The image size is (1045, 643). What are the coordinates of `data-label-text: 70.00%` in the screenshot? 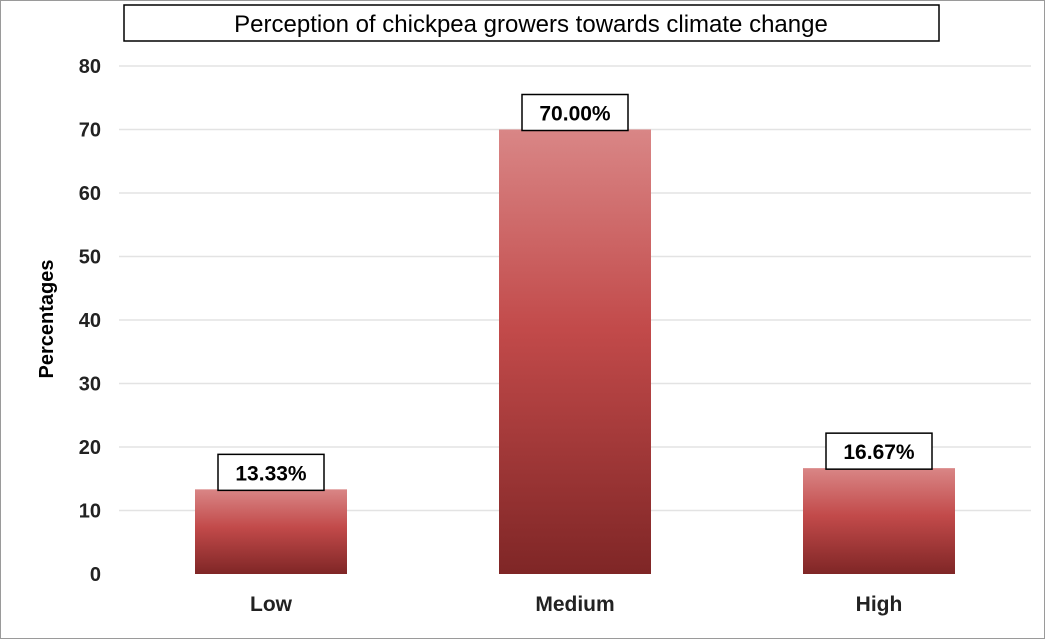 It's located at (575, 114).